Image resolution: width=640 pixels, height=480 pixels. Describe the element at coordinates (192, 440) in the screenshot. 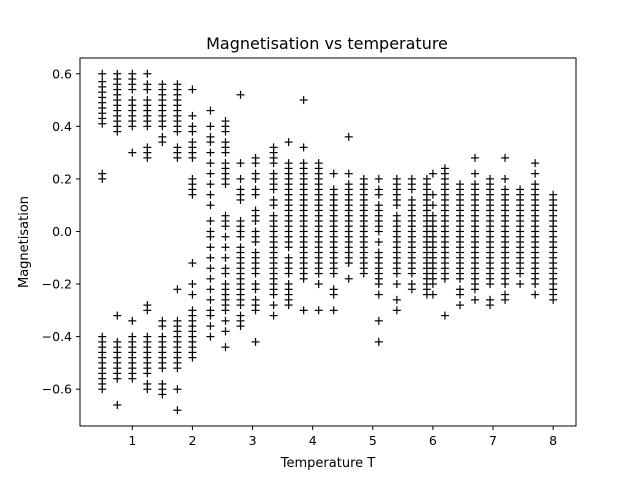

I see `x-tick-label: 2` at that location.